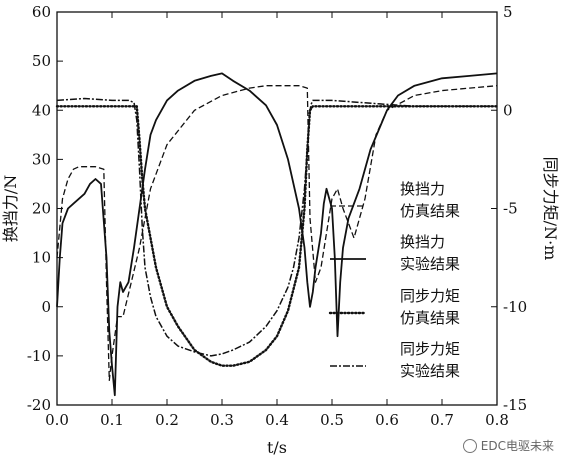 This screenshot has height=462, width=562. I want to click on legend-label-4: 实验结果, so click(430, 371).